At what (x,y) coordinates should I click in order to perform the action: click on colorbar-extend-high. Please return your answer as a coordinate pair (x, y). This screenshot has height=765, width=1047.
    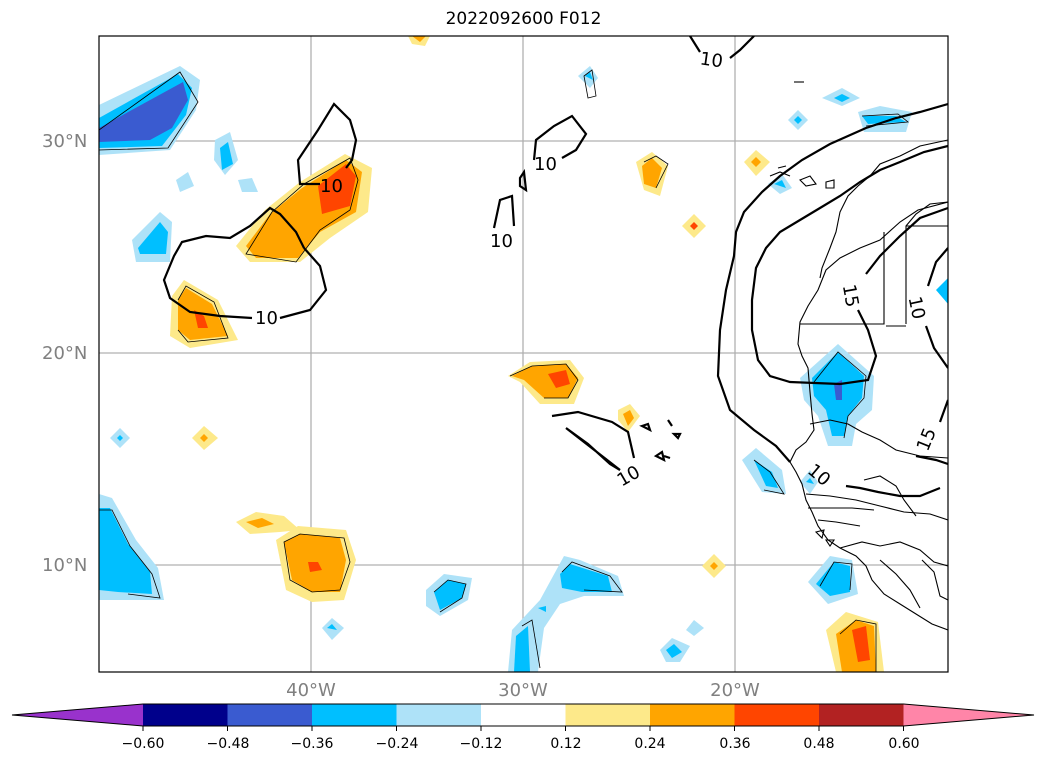
    Looking at the image, I should click on (968, 715).